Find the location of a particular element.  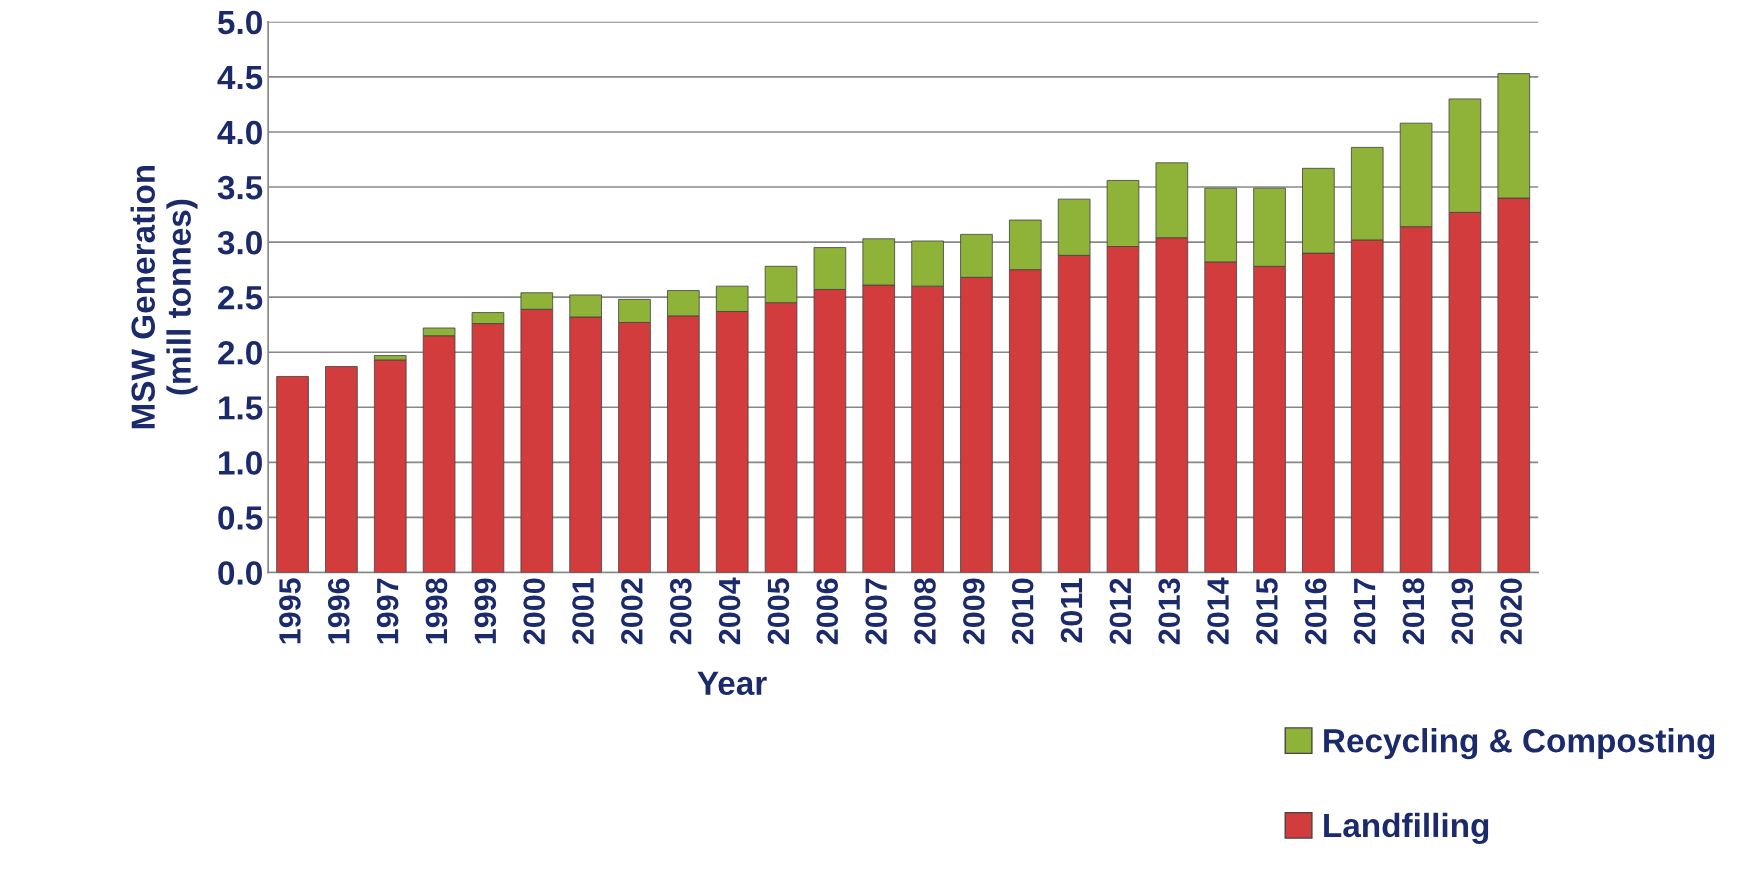

x-tick-label: 2016 is located at coordinates (1315, 611).